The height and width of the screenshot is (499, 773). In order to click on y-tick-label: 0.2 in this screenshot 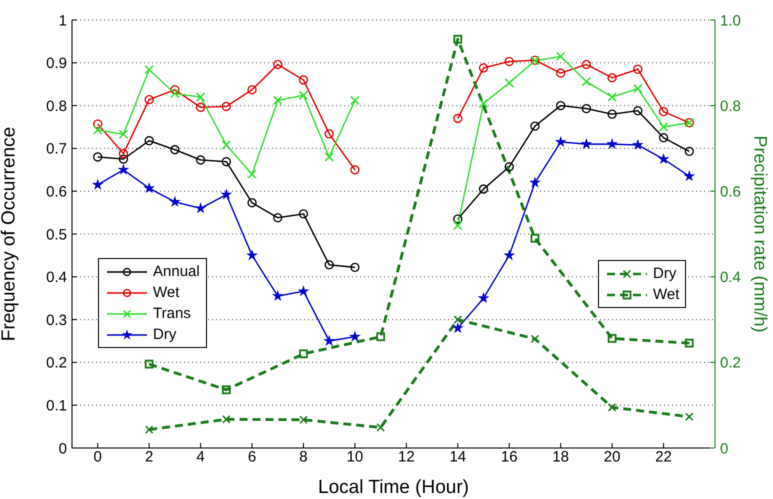, I will do `click(56, 363)`.